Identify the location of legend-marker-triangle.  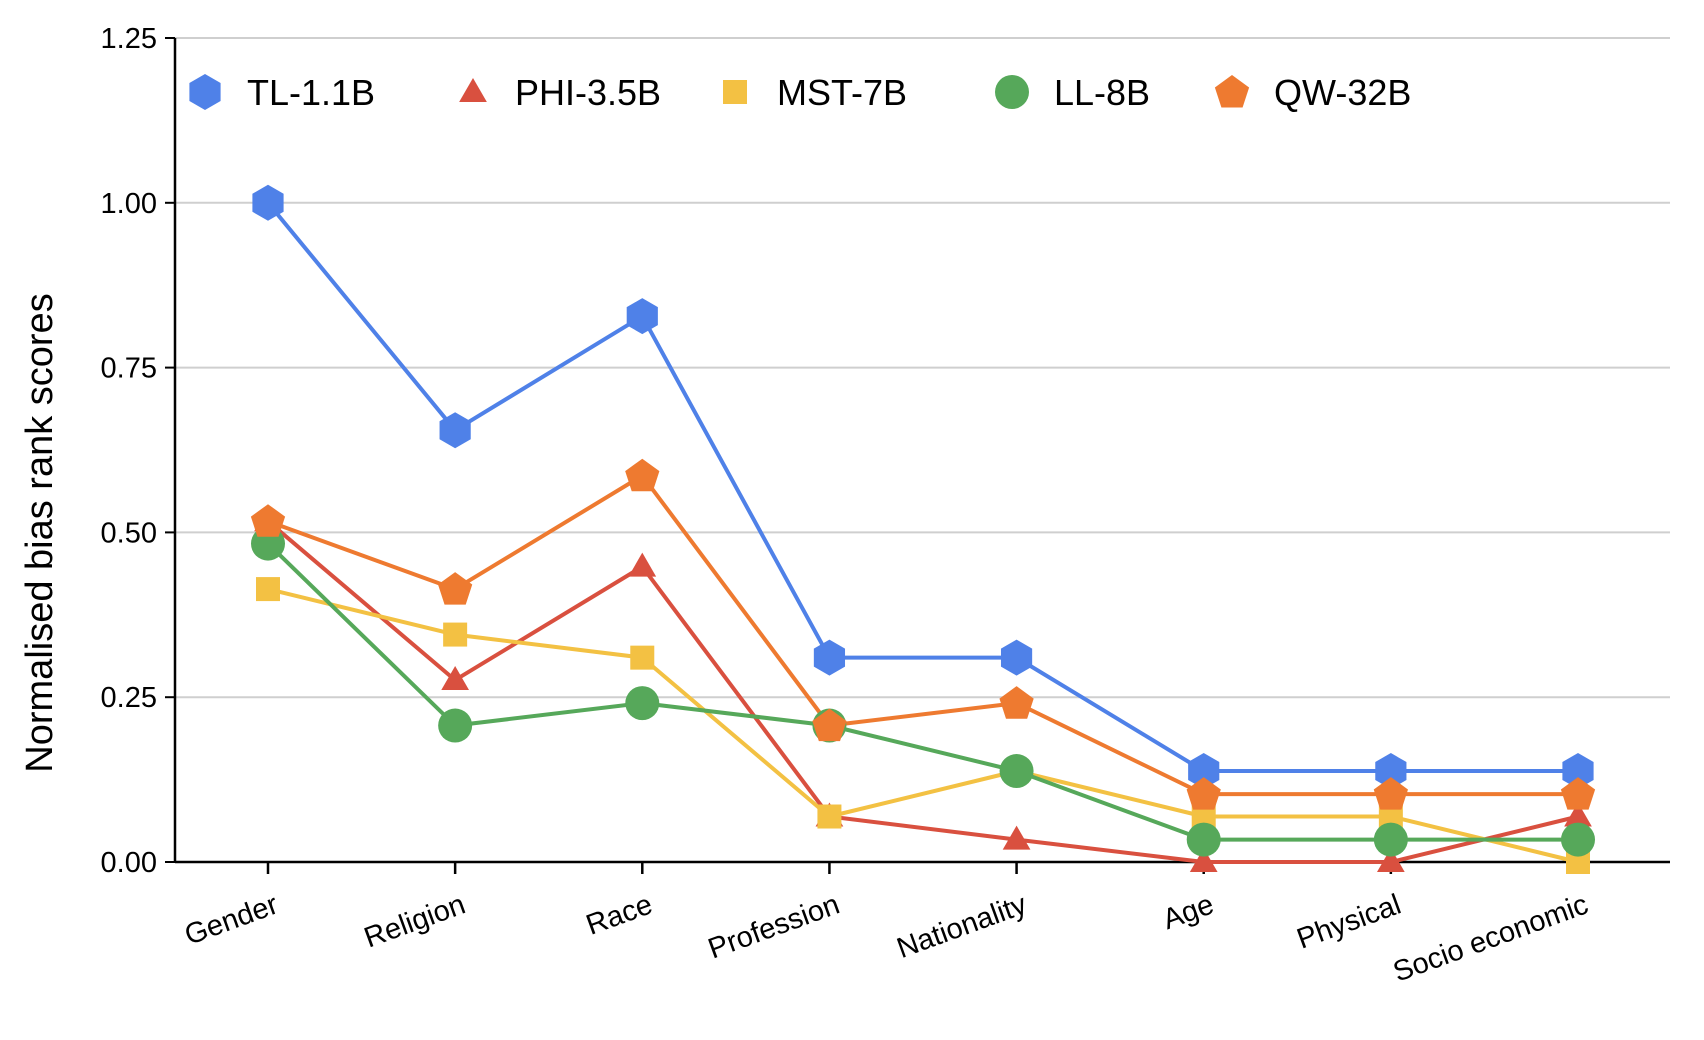
(473, 90).